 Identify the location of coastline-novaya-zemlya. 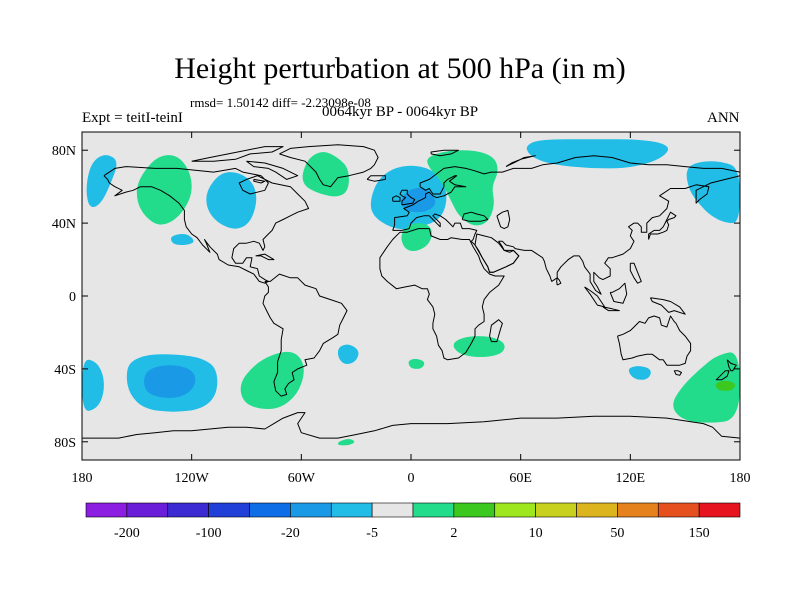
(520, 161).